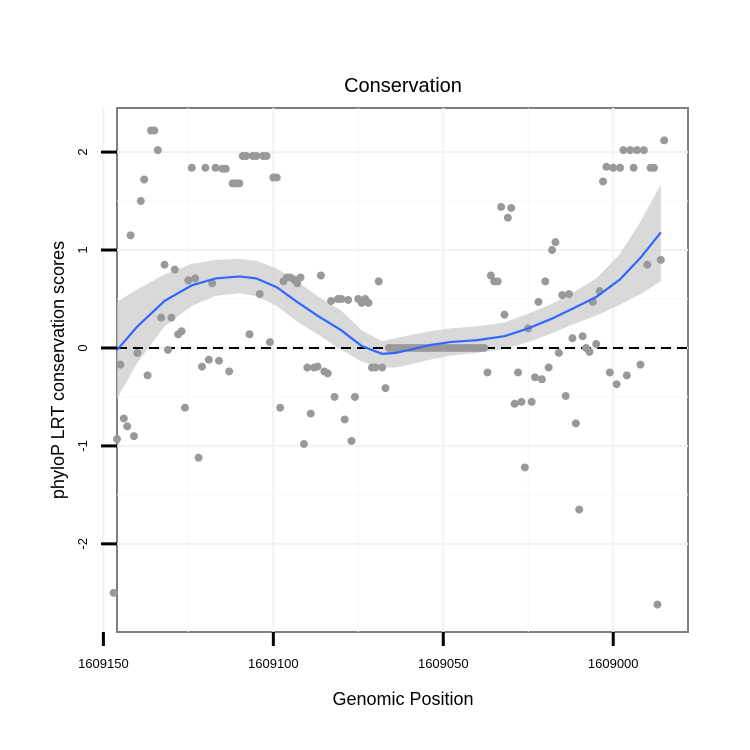  What do you see at coordinates (358, 651) in the screenshot?
I see `x-axis: 1609150 1609100 1609050 1609000` at bounding box center [358, 651].